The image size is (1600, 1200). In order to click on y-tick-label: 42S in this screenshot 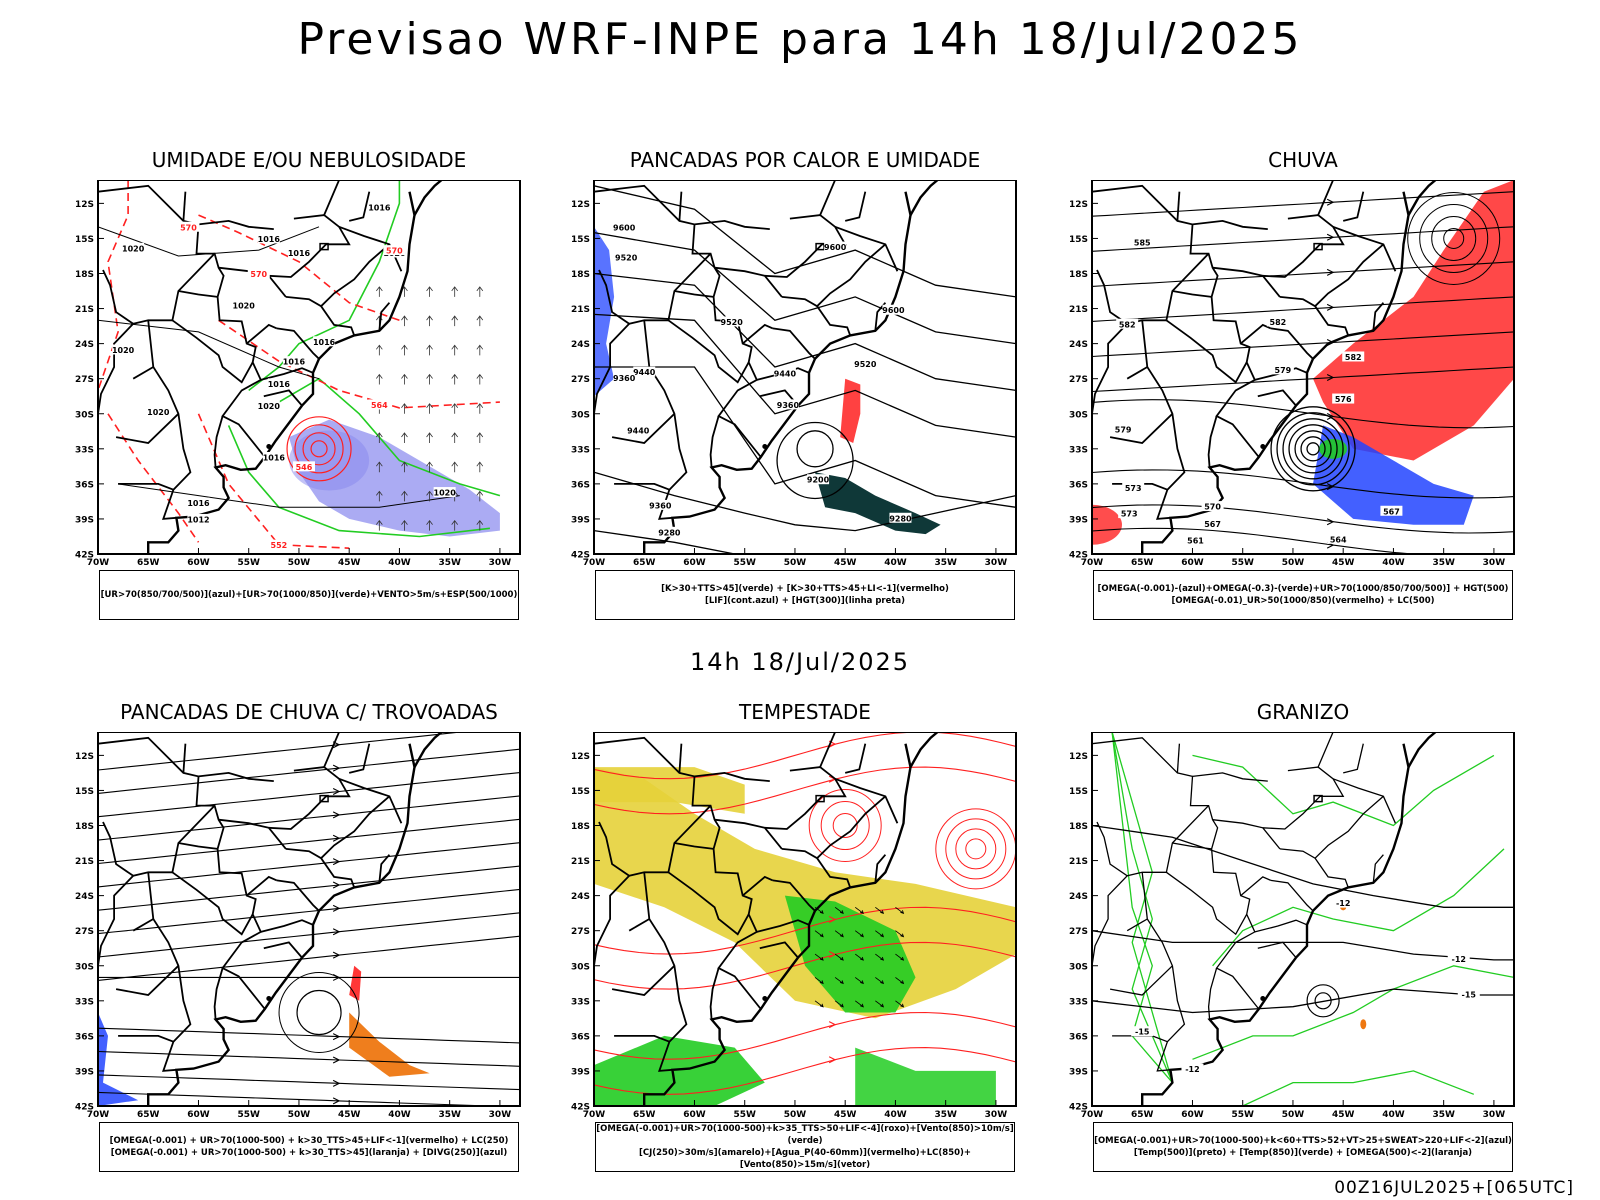, I will do `click(1078, 1108)`.